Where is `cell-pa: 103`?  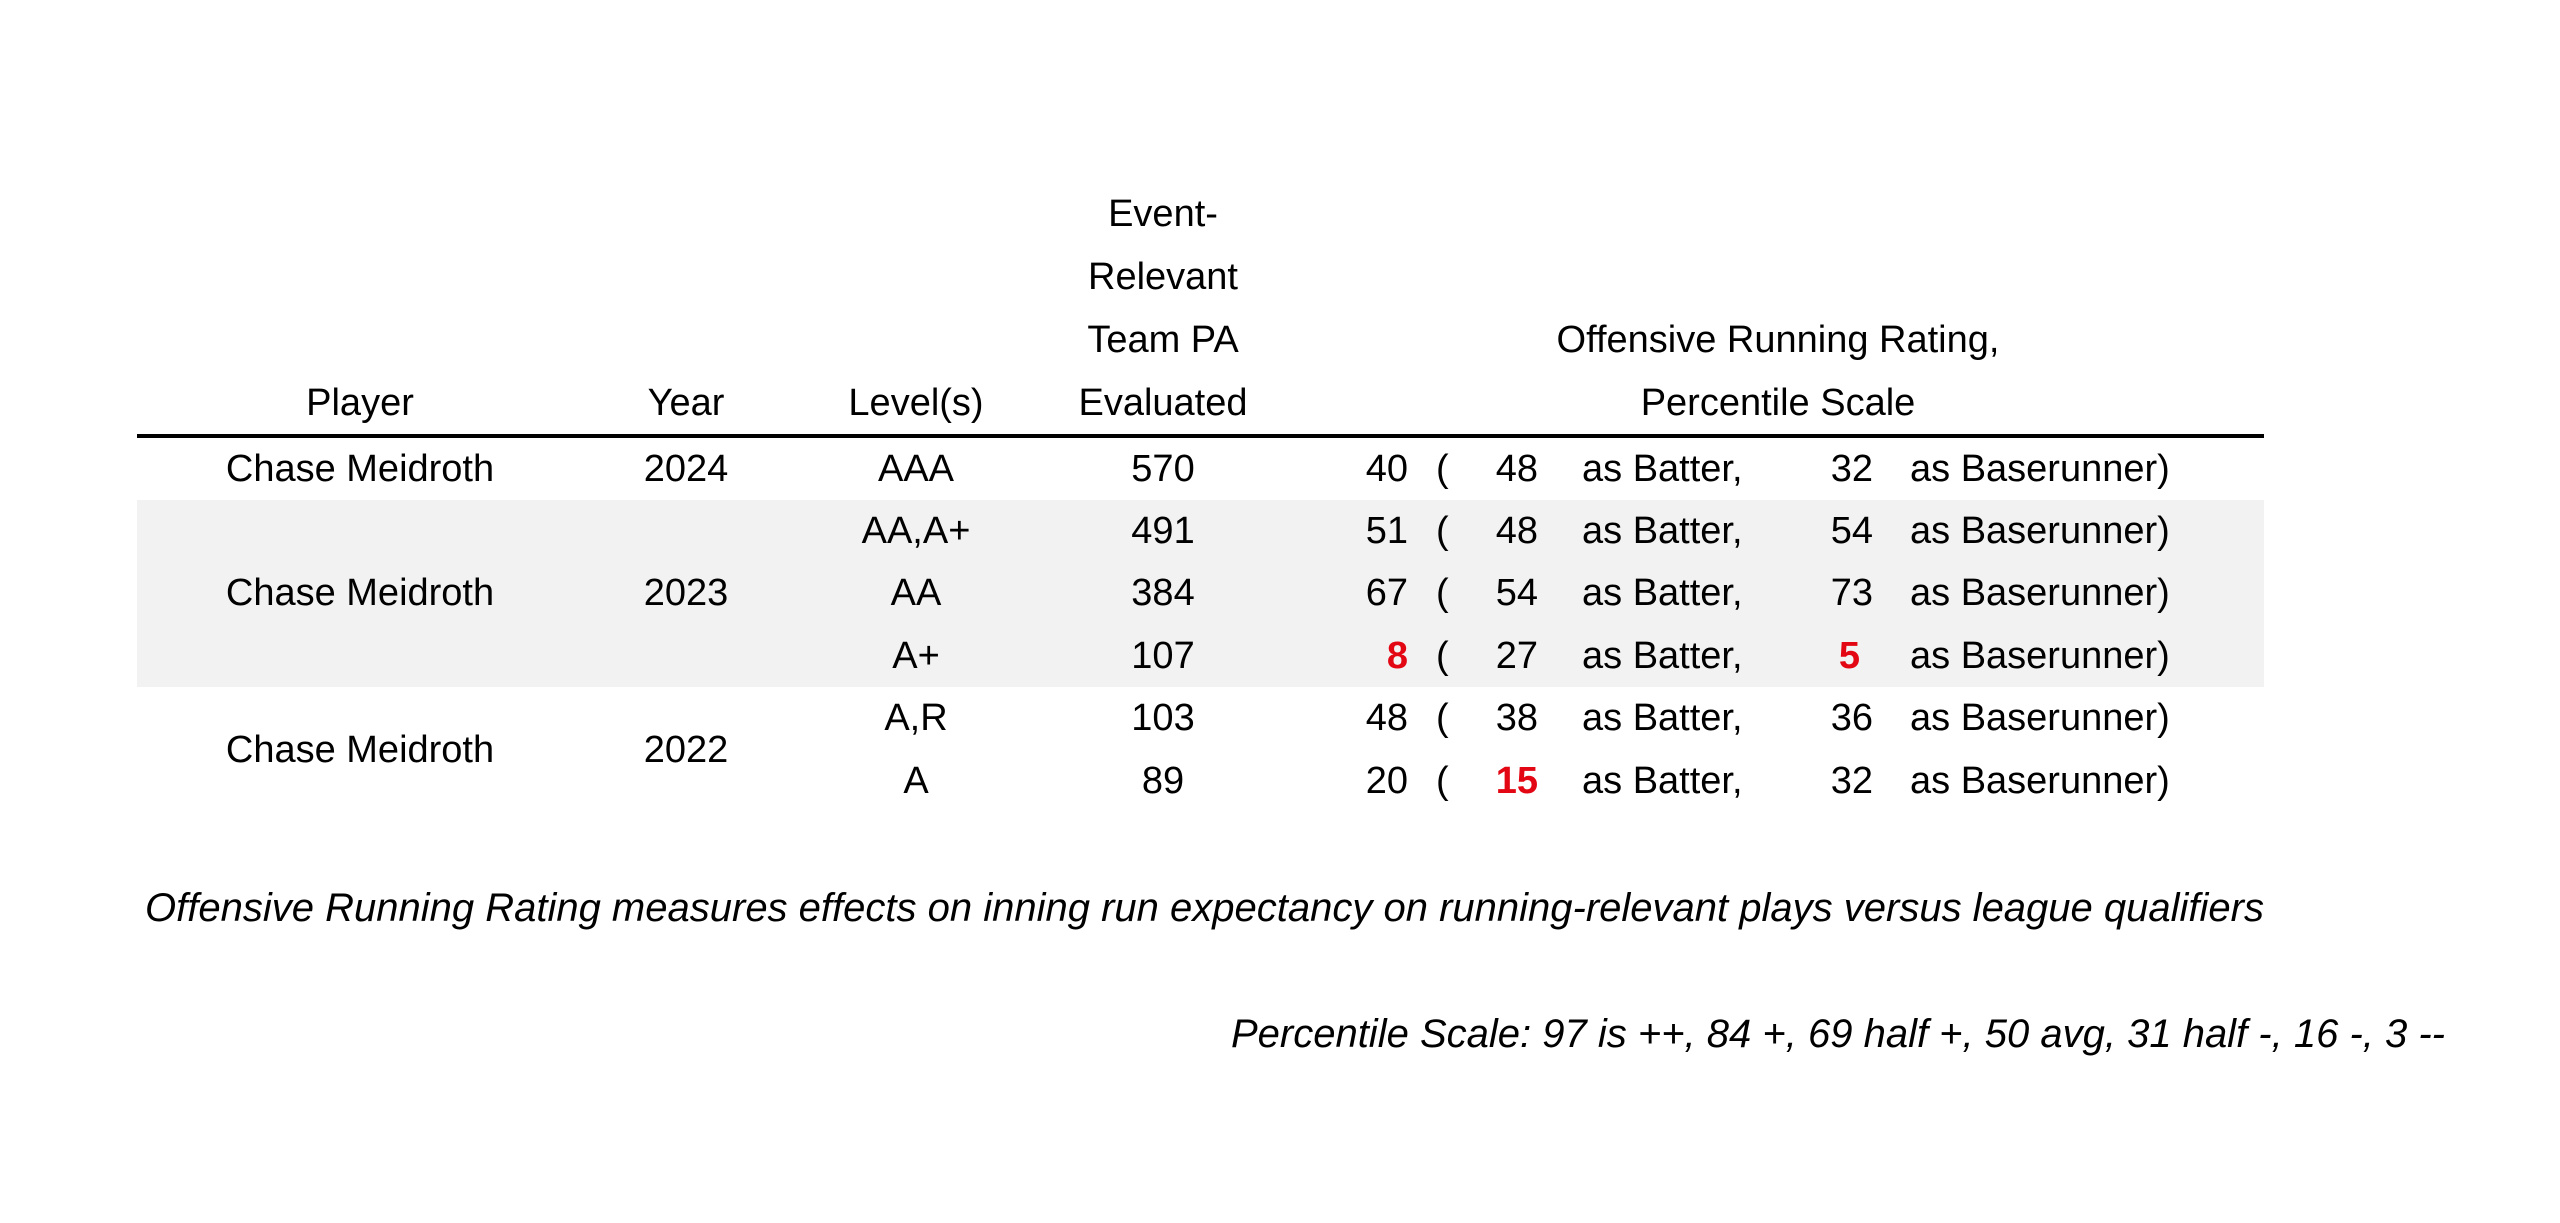 cell-pa: 103 is located at coordinates (1163, 718).